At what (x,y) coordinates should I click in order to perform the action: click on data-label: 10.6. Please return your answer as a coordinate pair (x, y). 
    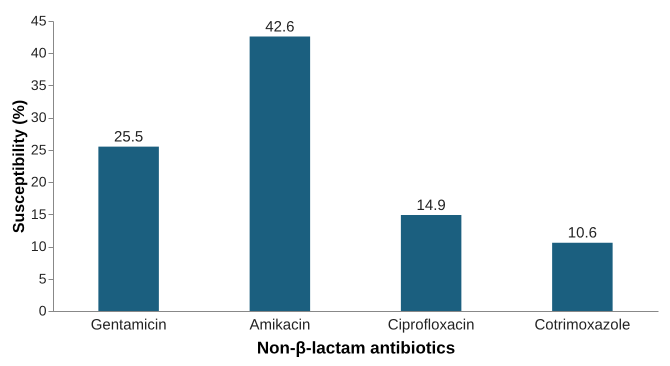
    Looking at the image, I should click on (582, 233).